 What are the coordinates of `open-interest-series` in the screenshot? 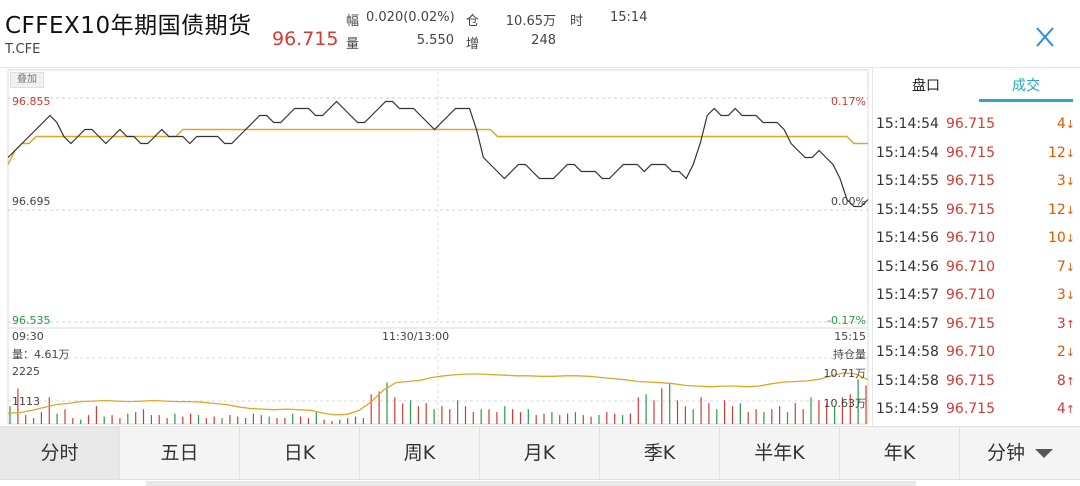 It's located at (438, 394).